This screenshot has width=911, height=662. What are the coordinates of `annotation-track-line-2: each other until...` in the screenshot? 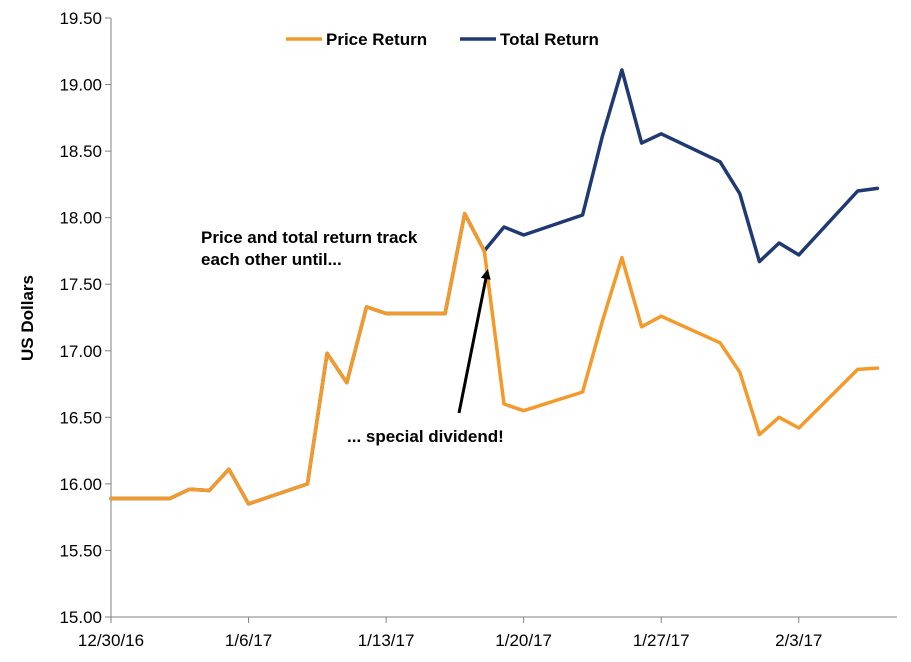 It's located at (271, 259).